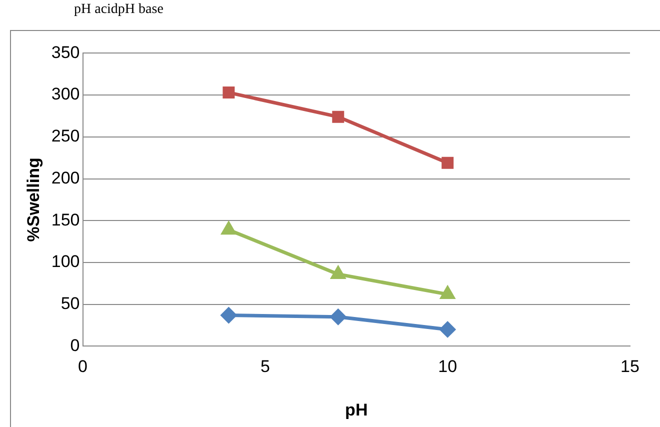 Image resolution: width=660 pixels, height=427 pixels. Describe the element at coordinates (630, 366) in the screenshot. I see `x-tick-label: 15` at that location.